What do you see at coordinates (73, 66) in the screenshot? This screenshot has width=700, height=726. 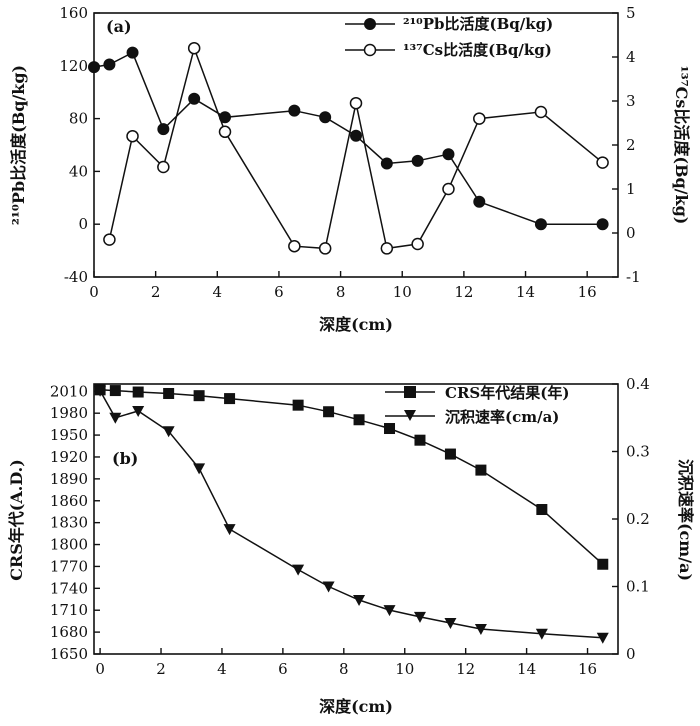 I see `left-tick-label: 120` at bounding box center [73, 66].